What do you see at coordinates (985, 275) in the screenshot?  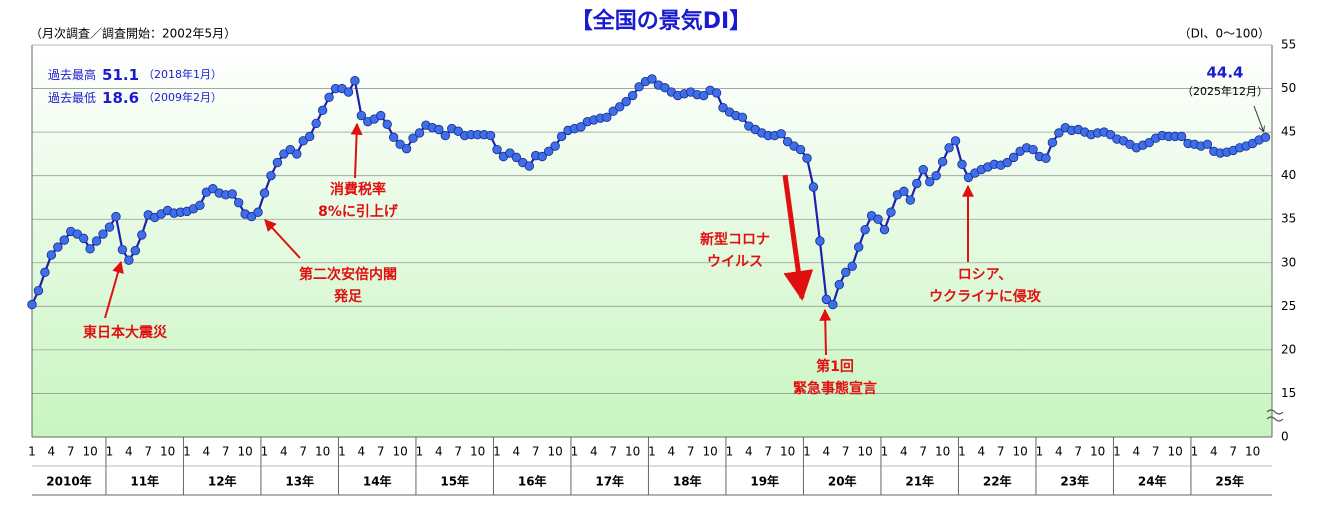 I see `annotation: ロシア、` at bounding box center [985, 275].